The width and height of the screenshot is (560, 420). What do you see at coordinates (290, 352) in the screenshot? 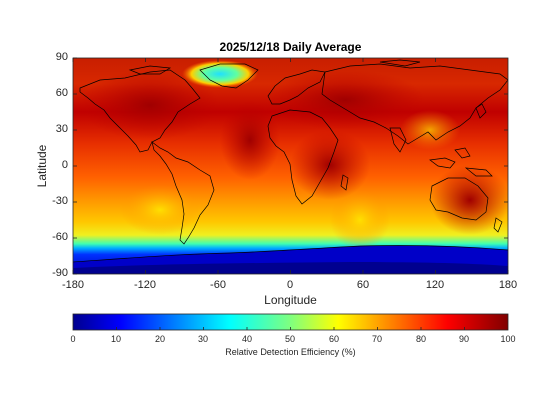
I see `colorbar-label: Relative Detection Efficiency (%)` at bounding box center [290, 352].